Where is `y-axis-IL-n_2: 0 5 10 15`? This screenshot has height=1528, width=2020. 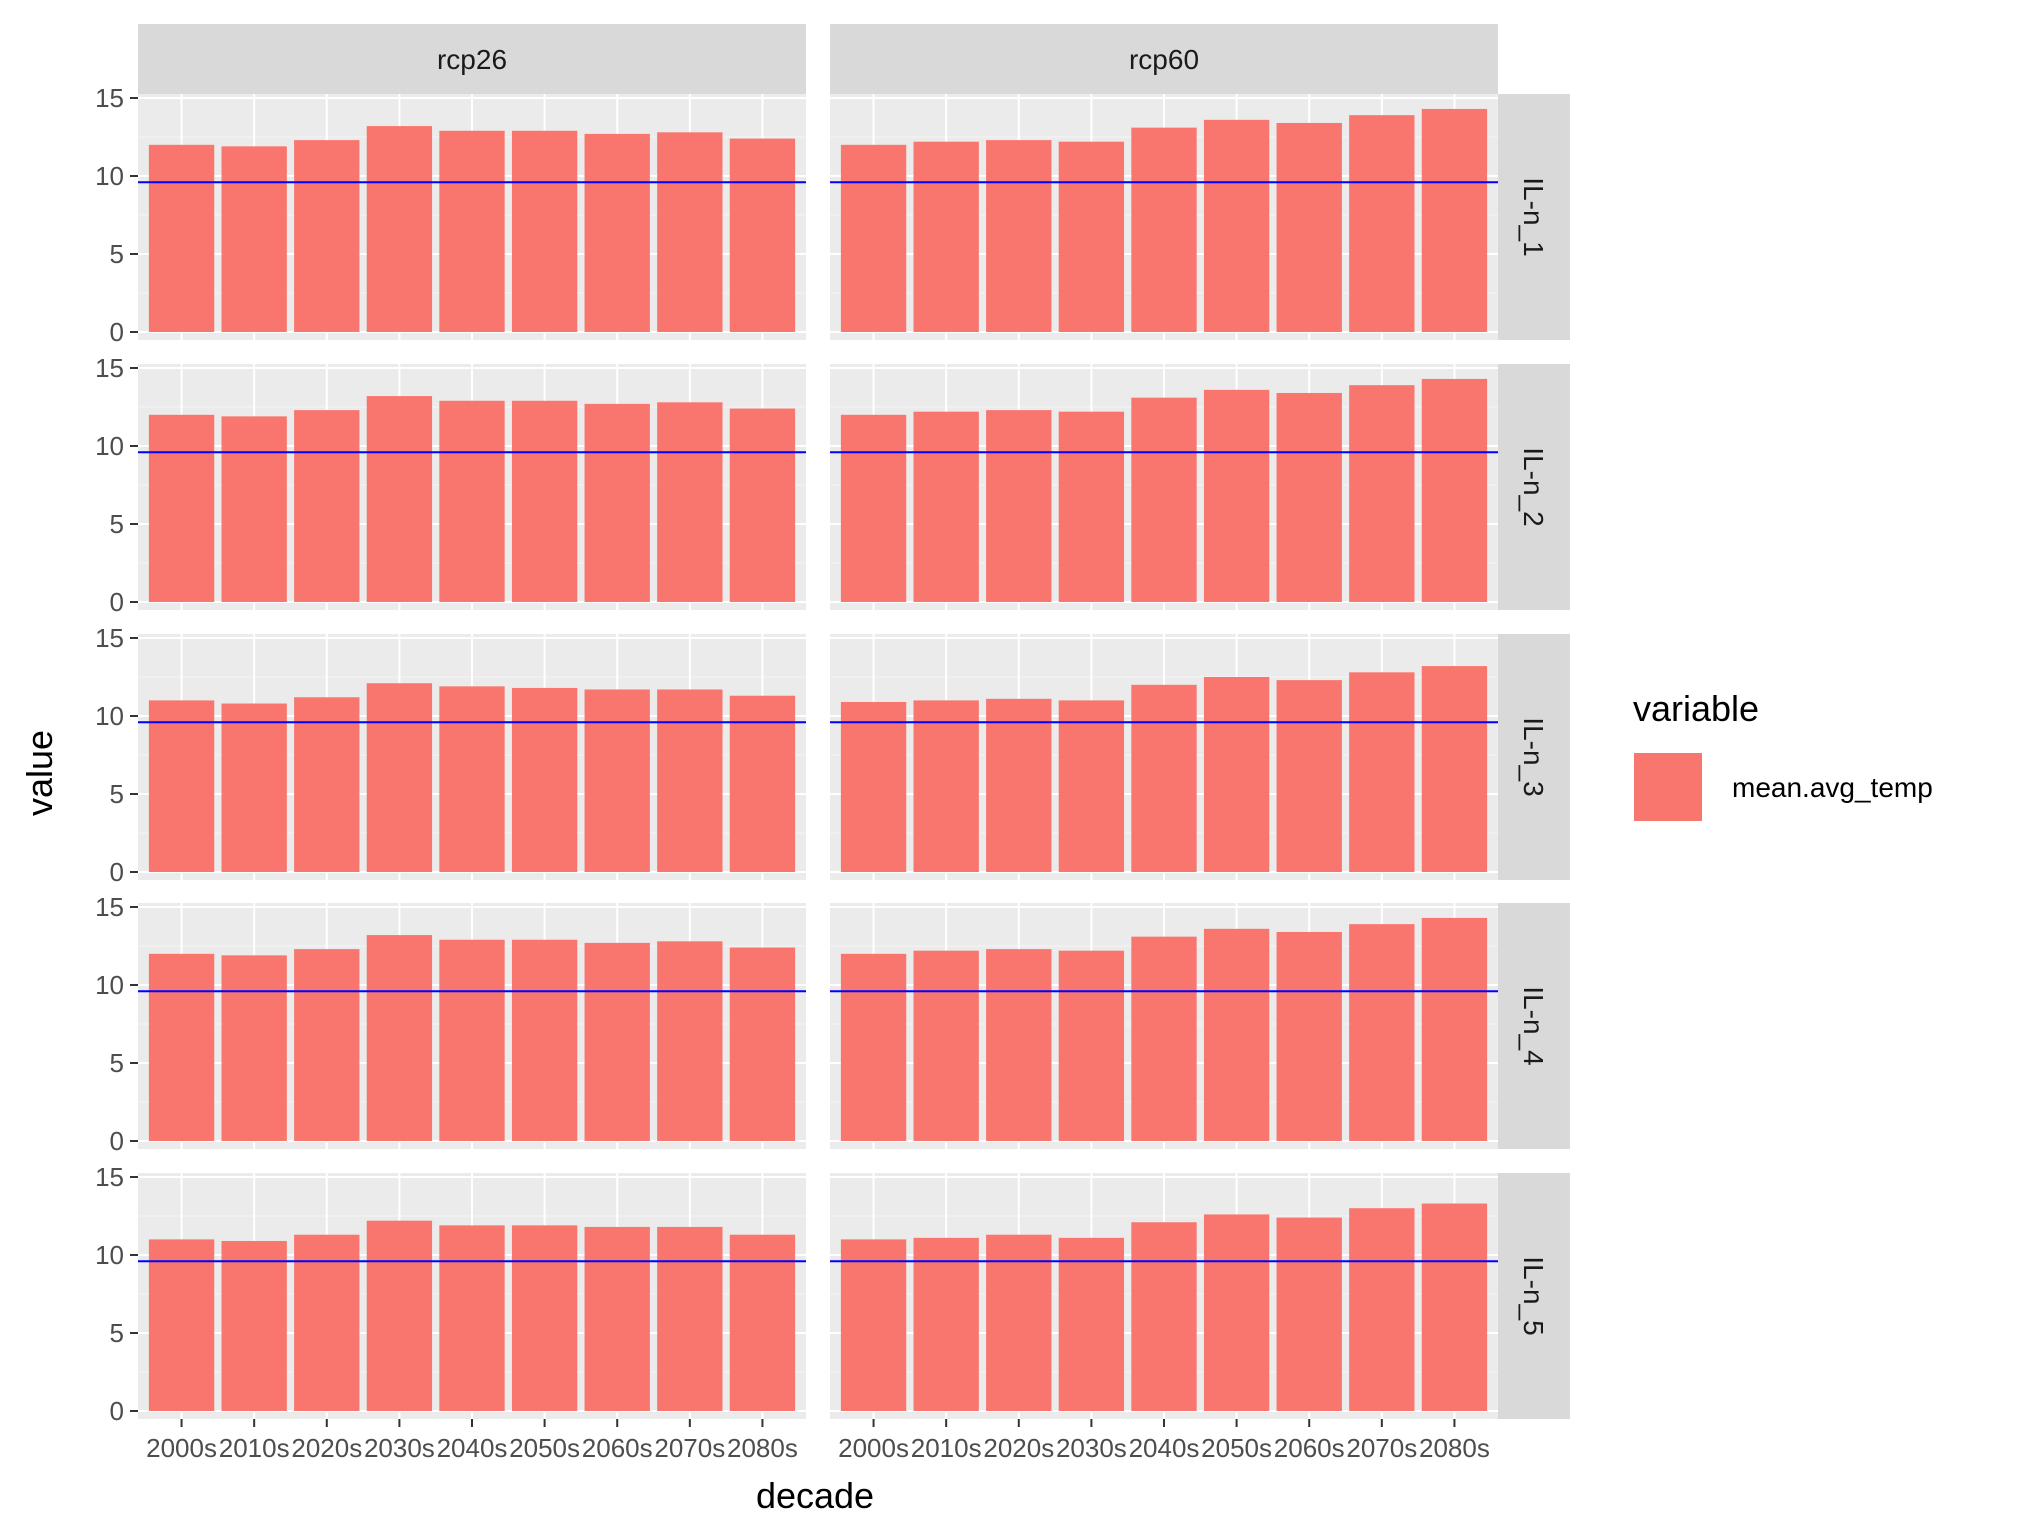
y-axis-IL-n_2: 0 5 10 15 is located at coordinates (116, 485).